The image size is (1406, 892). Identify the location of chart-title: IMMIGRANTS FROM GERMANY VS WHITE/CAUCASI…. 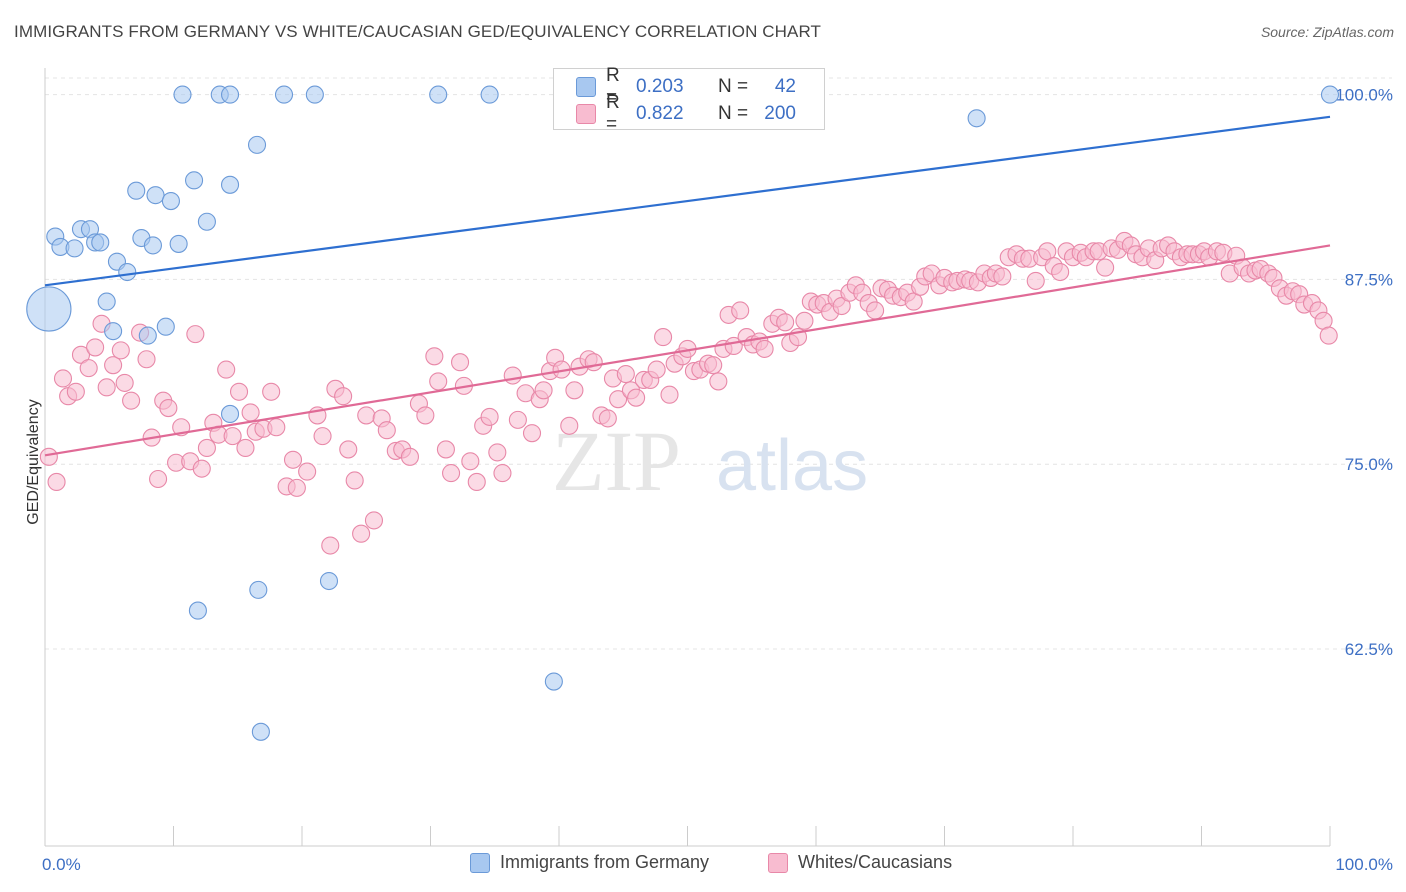
(418, 31).